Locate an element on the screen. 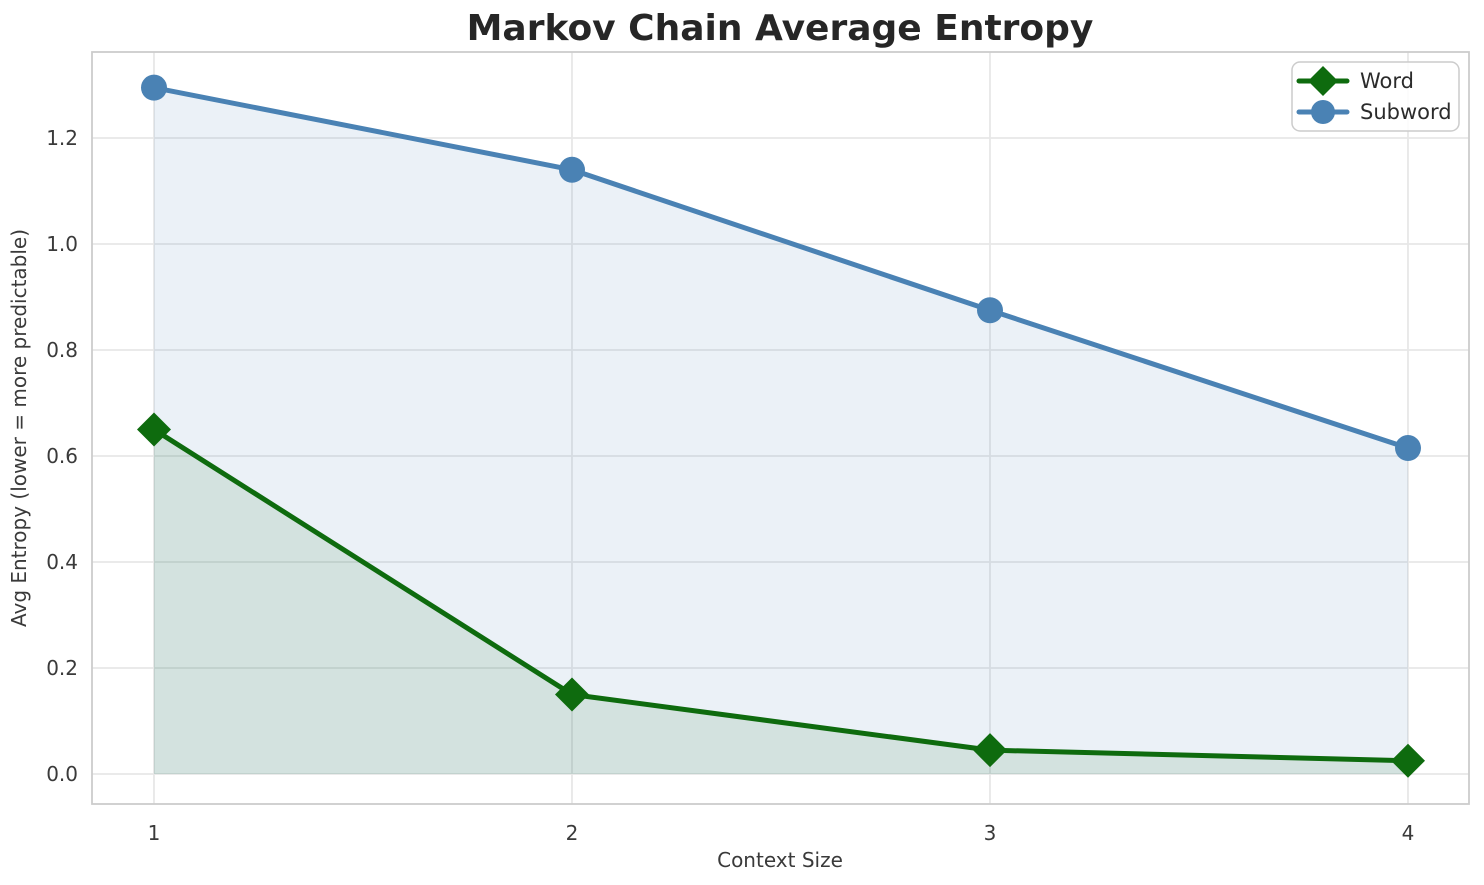  y-tick-label: 0.8 is located at coordinates (62, 350).